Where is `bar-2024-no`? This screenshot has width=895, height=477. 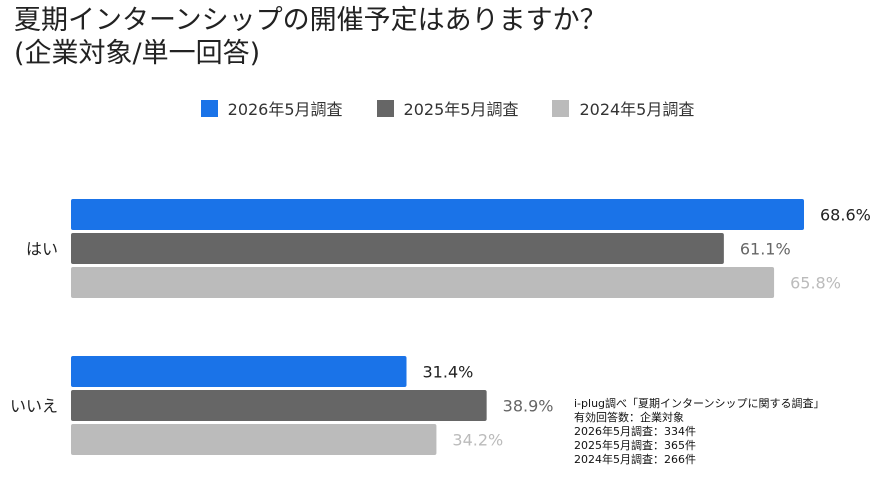 bar-2024-no is located at coordinates (254, 439).